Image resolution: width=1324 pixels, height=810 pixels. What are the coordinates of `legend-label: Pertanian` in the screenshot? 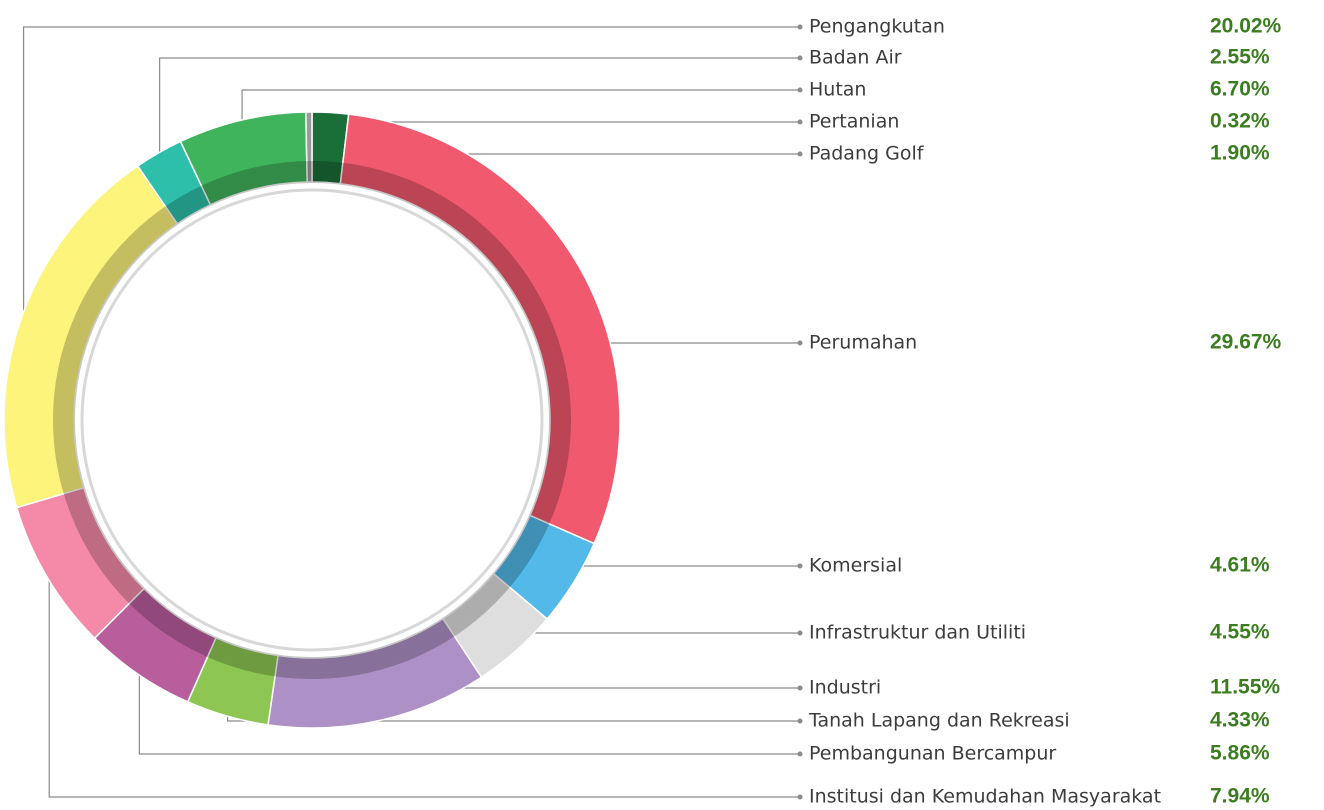 It's located at (854, 122).